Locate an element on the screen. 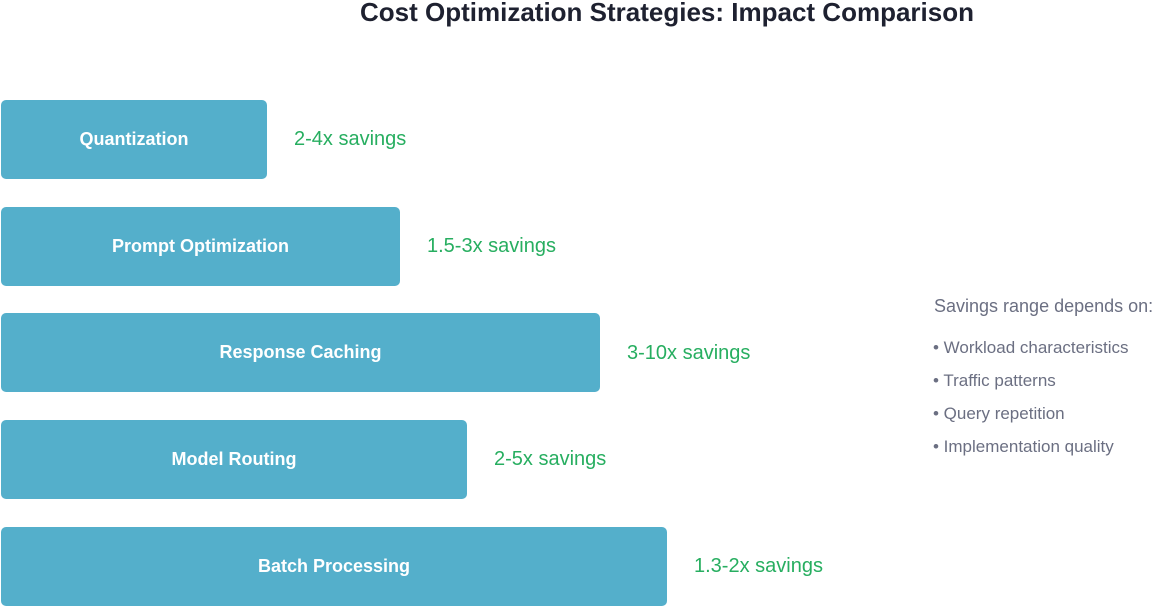  savings-response-caching: 3-10x savings is located at coordinates (689, 353).